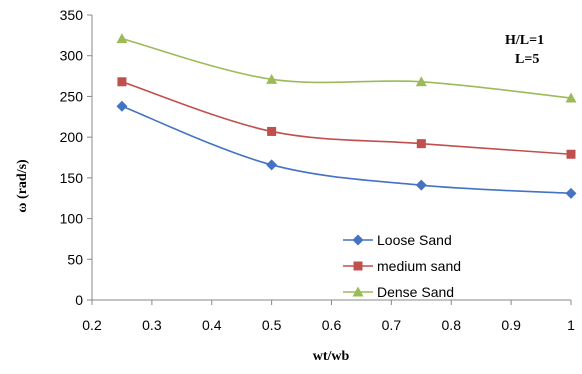 The image size is (582, 374). I want to click on annotation-length: L=5, so click(527, 59).